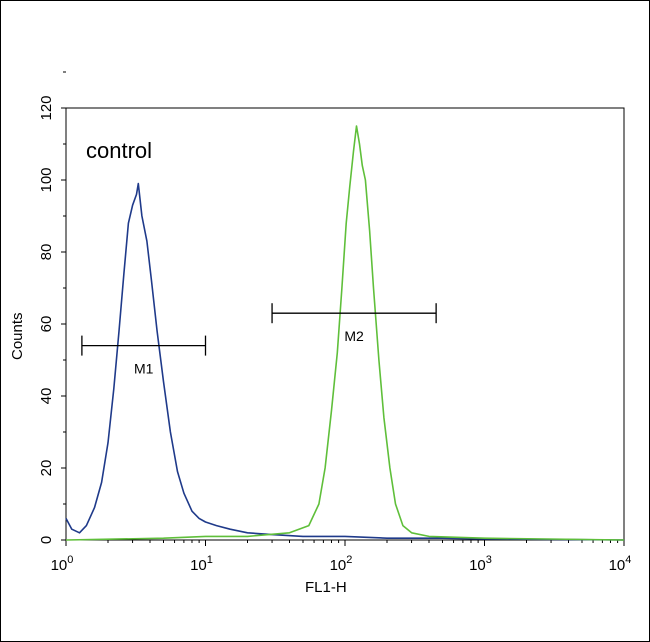 The width and height of the screenshot is (650, 642). Describe the element at coordinates (119, 150) in the screenshot. I see `annotation-label: control` at that location.